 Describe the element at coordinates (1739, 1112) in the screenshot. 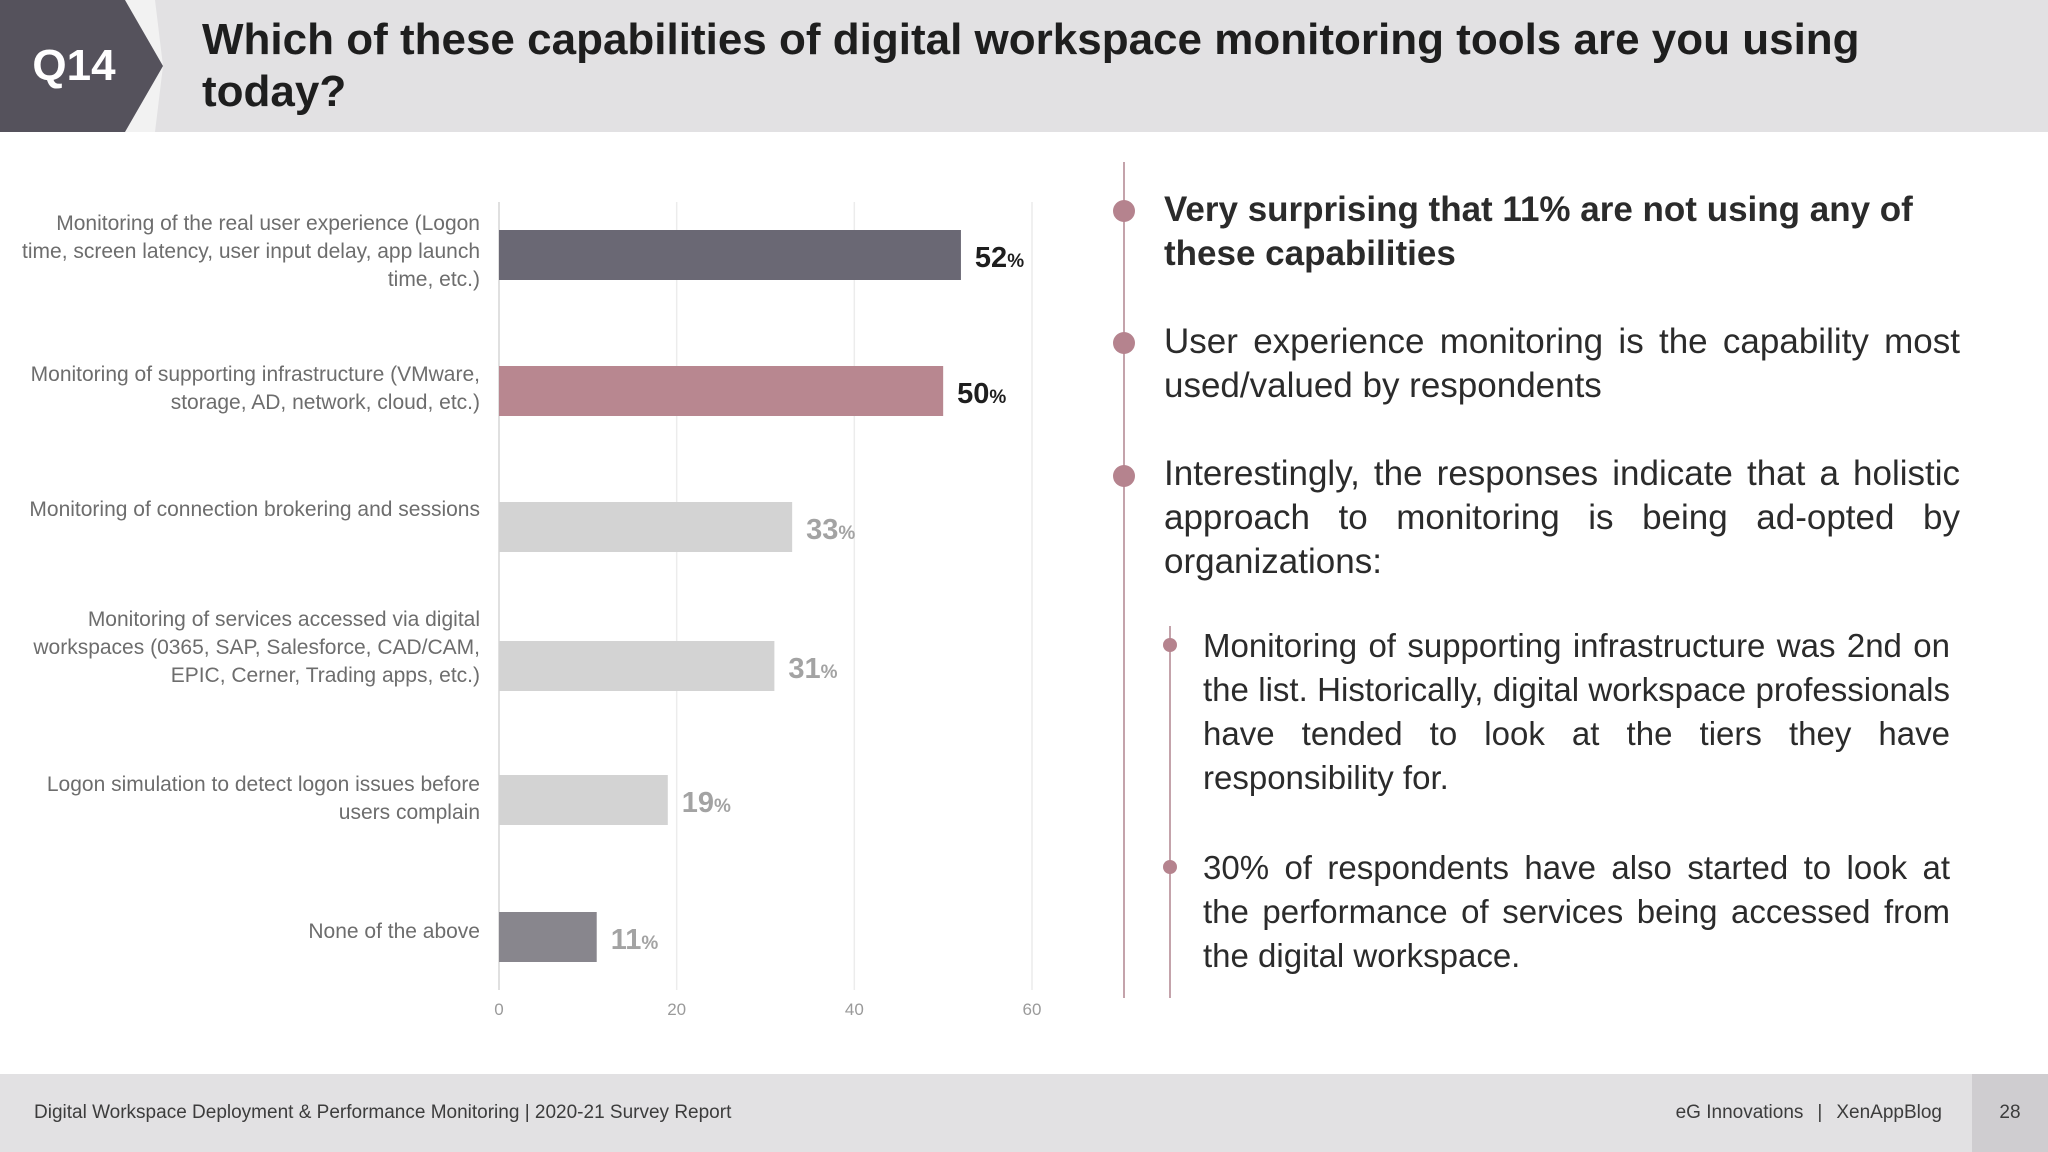

I see `brand-eg-innovations: eG Innovations` at that location.